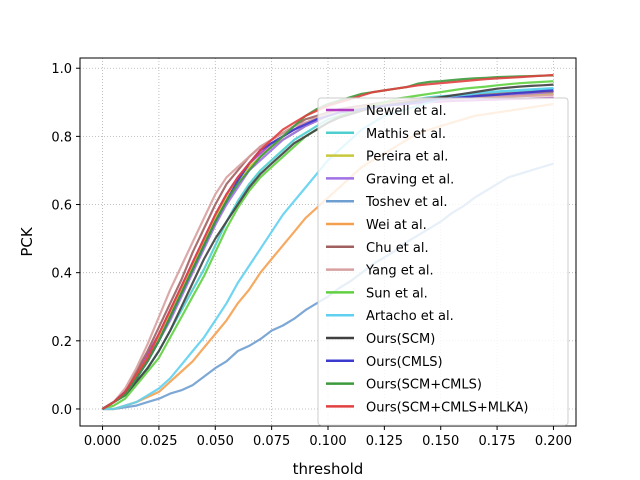 Image resolution: width=640 pixels, height=480 pixels. Describe the element at coordinates (553, 441) in the screenshot. I see `x-tick-label: 0.200` at that location.